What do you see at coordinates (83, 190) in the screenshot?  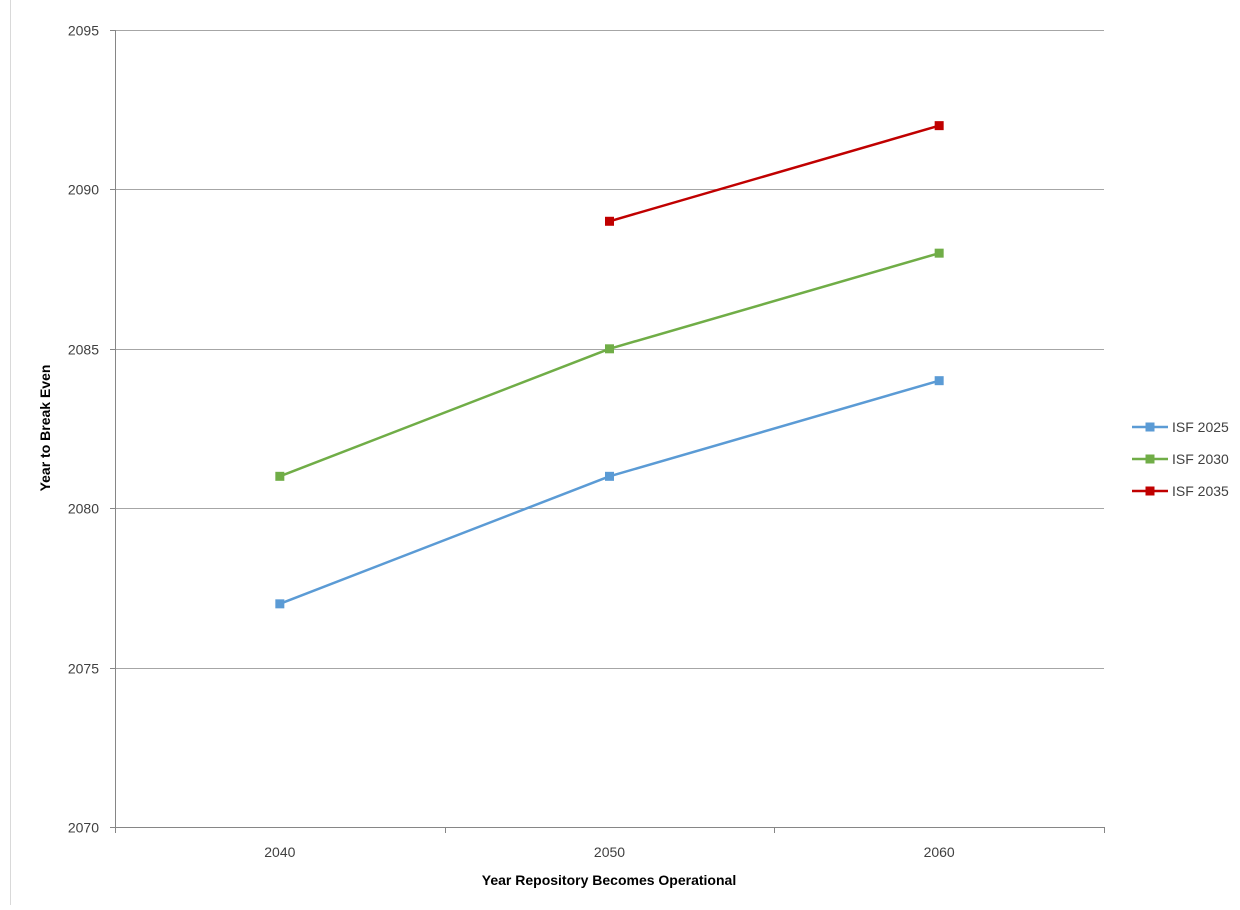 I see `y-tick-label: 2090` at bounding box center [83, 190].